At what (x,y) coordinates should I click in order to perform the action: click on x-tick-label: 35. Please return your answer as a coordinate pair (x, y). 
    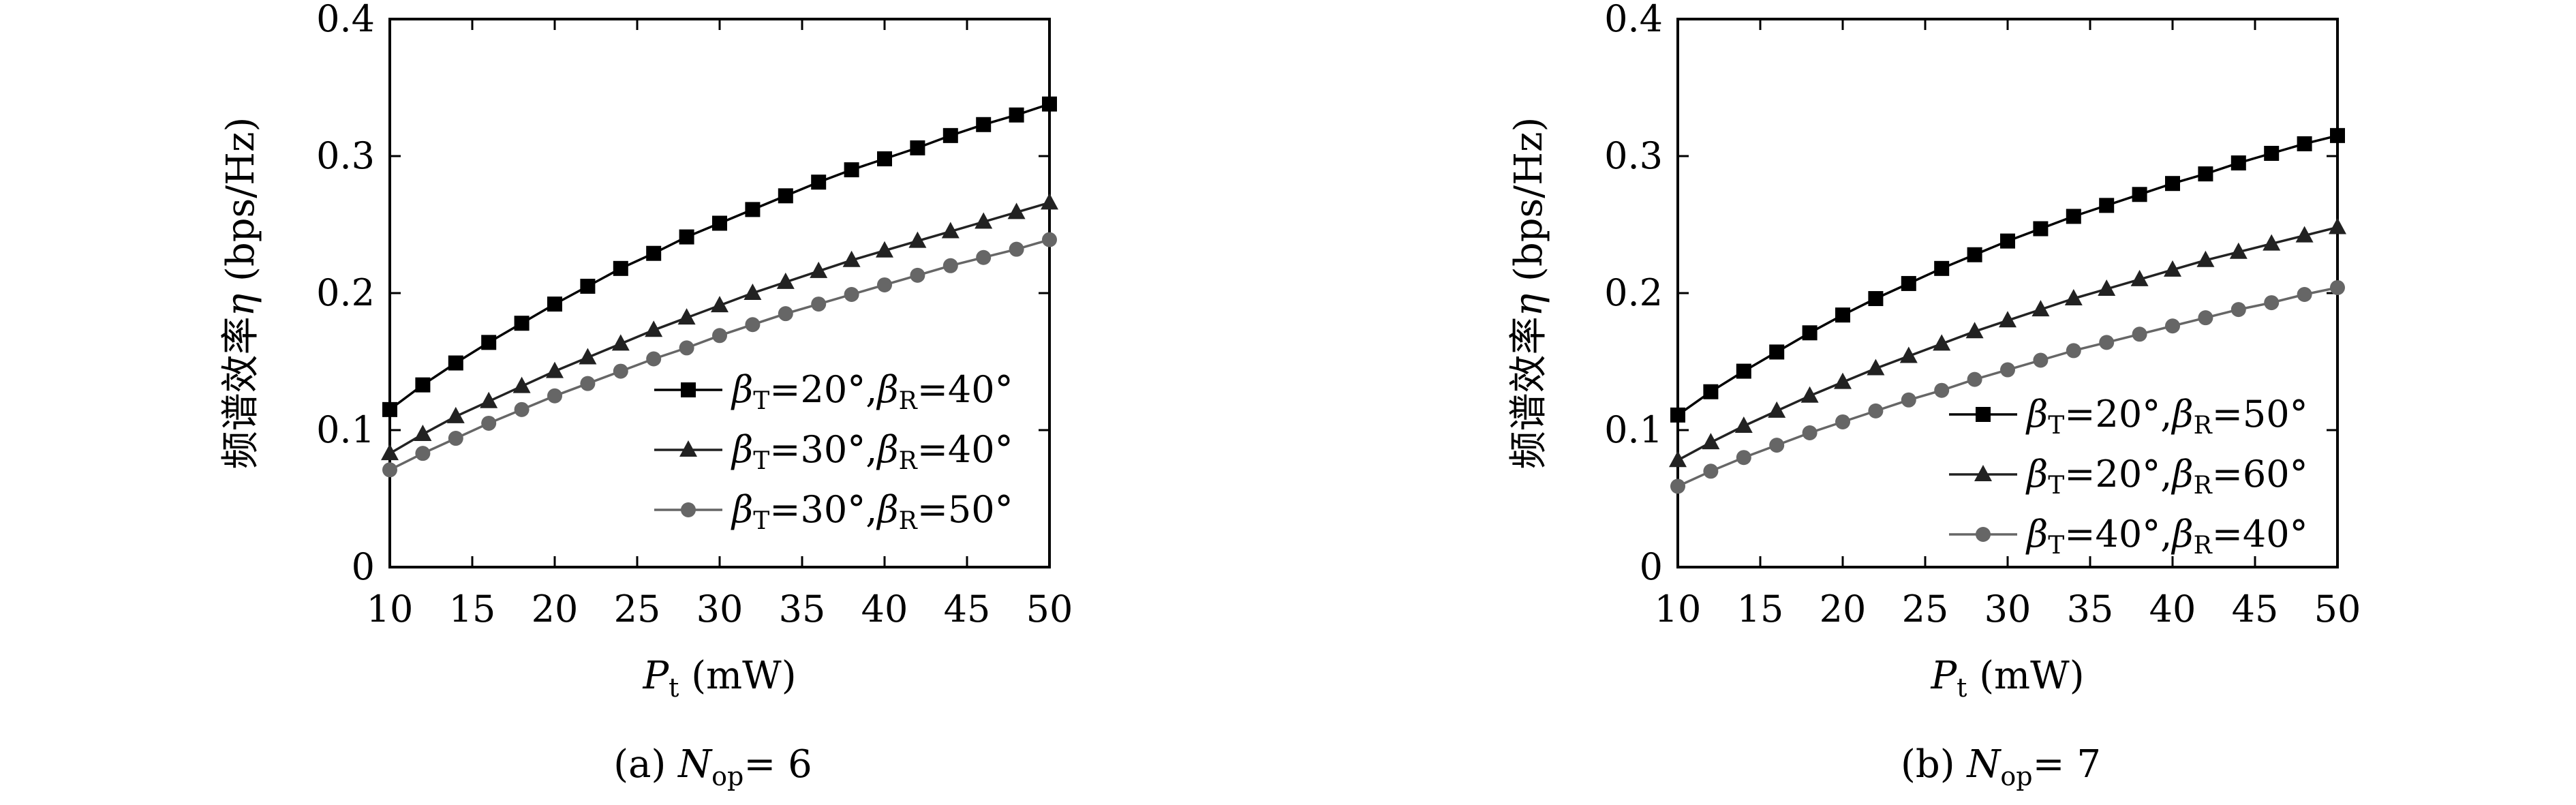
    Looking at the image, I should click on (802, 609).